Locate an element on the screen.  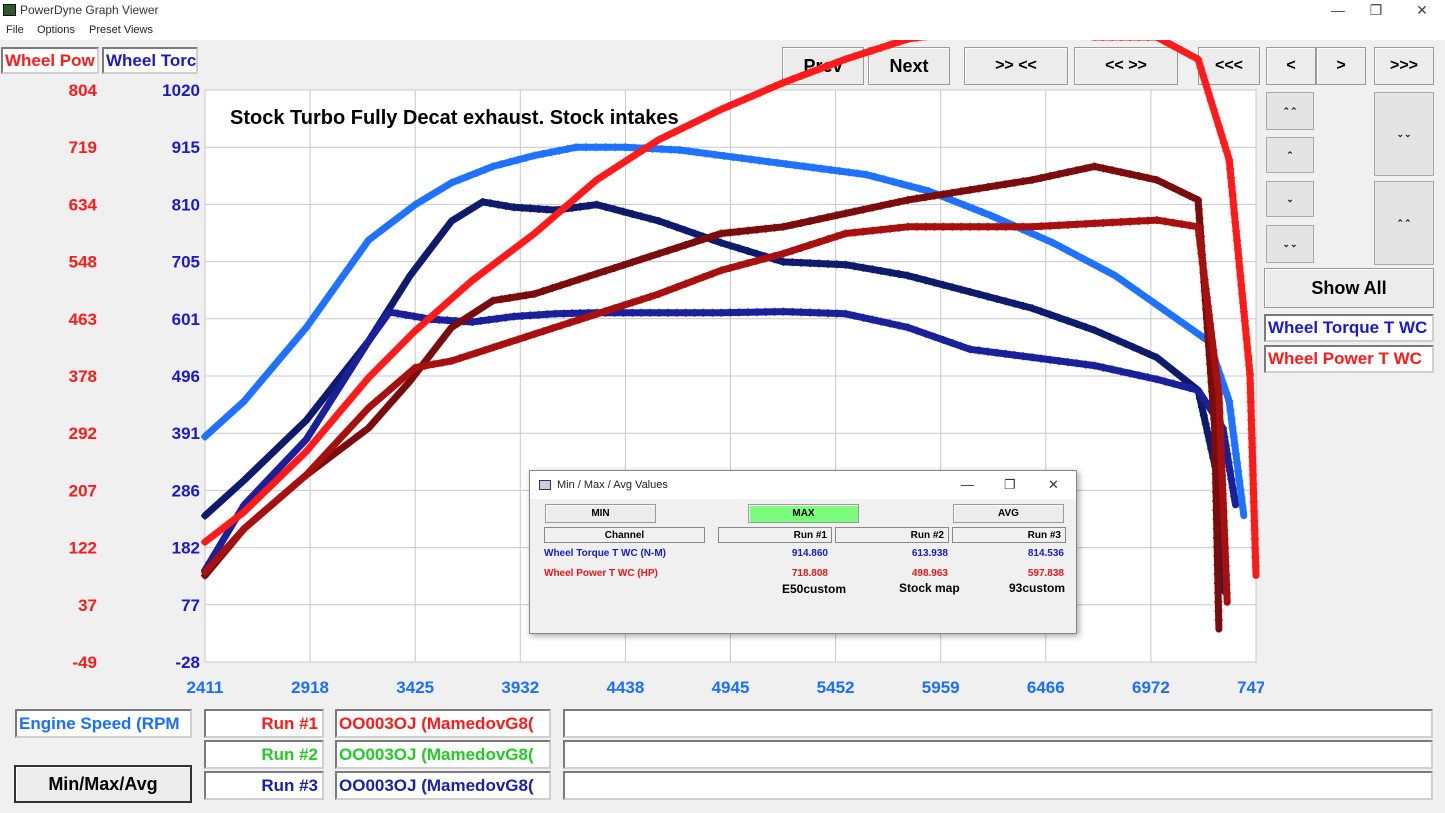
scroll-far-left-button: <<< is located at coordinates (1229, 66).